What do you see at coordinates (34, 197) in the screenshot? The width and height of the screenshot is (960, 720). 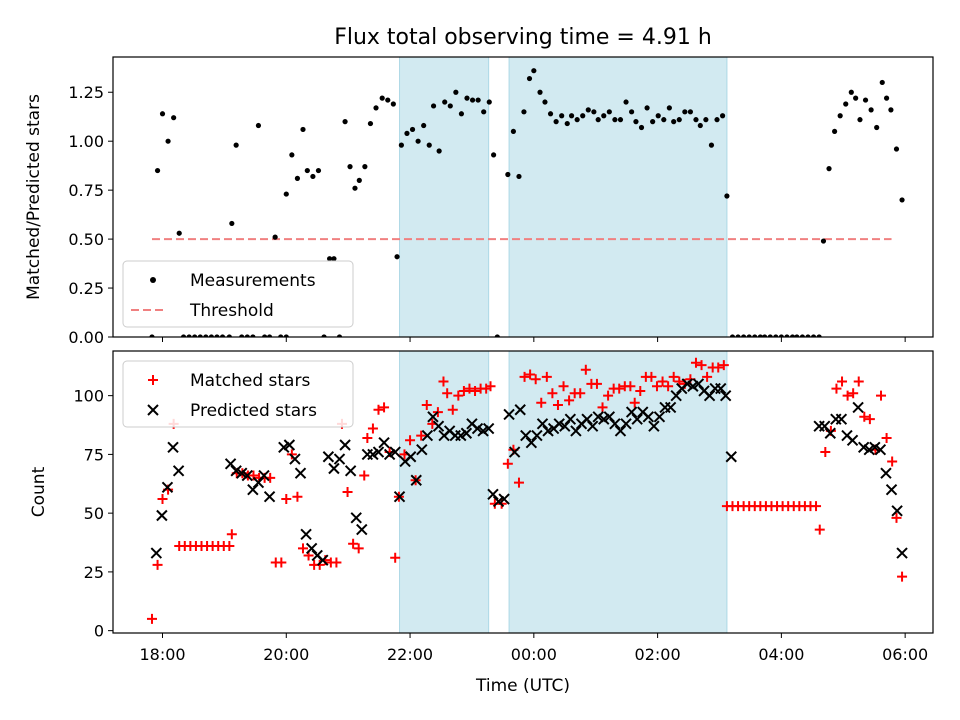 I see `y-axis-label: Matched/Predicted stars` at bounding box center [34, 197].